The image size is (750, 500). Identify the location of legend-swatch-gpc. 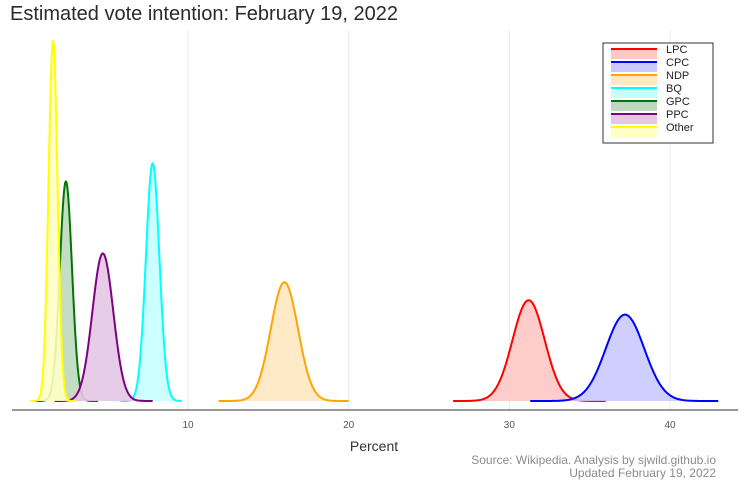
(634, 106).